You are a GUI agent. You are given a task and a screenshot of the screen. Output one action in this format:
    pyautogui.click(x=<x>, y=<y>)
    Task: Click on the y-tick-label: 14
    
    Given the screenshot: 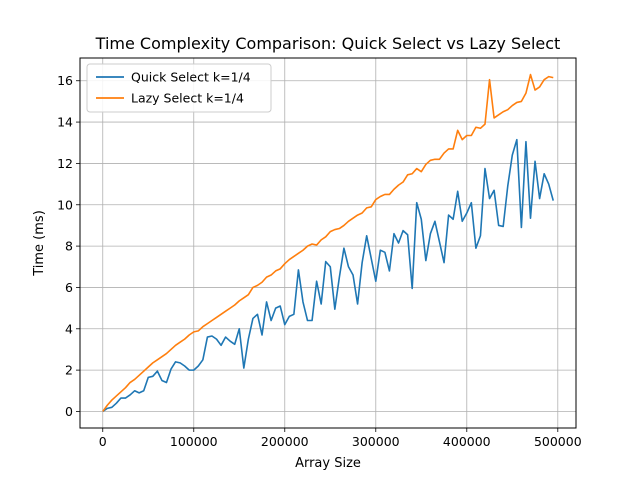 What is the action you would take?
    pyautogui.click(x=65, y=122)
    